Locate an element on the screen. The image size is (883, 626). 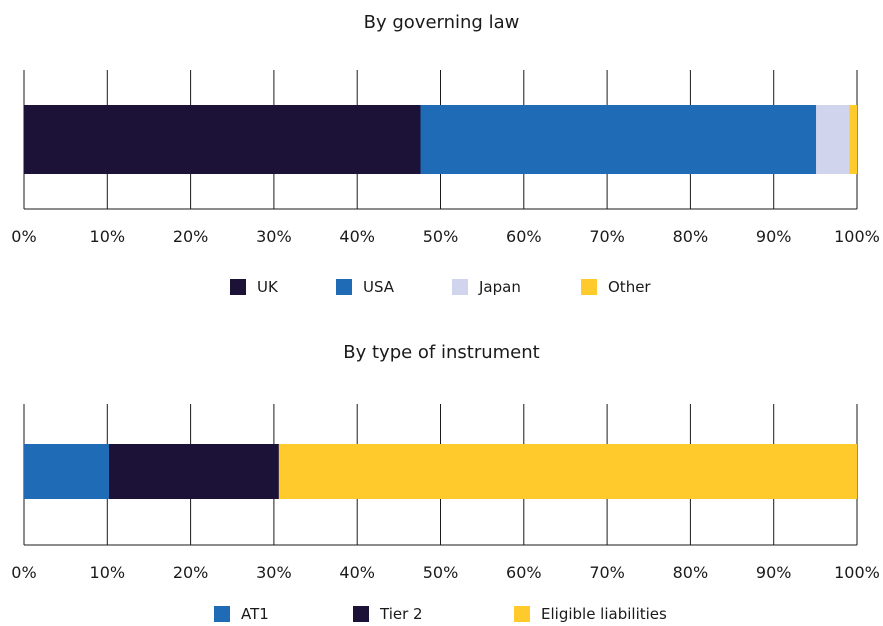
bar-segment-at1 is located at coordinates (66, 471).